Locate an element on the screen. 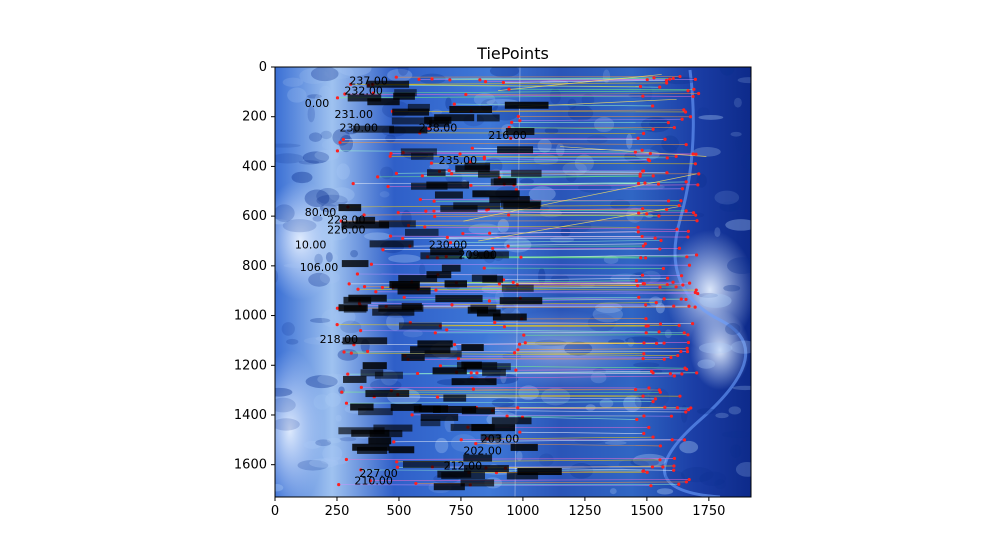  point-label: 202.00 is located at coordinates (482, 451).